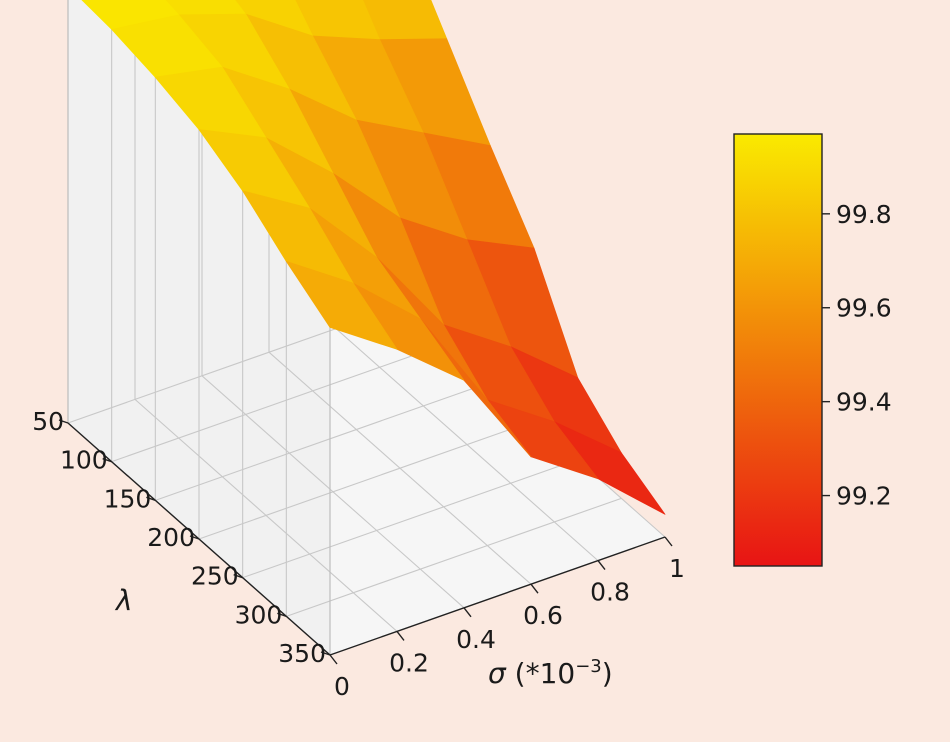  I want to click on colorbar-tick-label: 99.8, so click(864, 214).